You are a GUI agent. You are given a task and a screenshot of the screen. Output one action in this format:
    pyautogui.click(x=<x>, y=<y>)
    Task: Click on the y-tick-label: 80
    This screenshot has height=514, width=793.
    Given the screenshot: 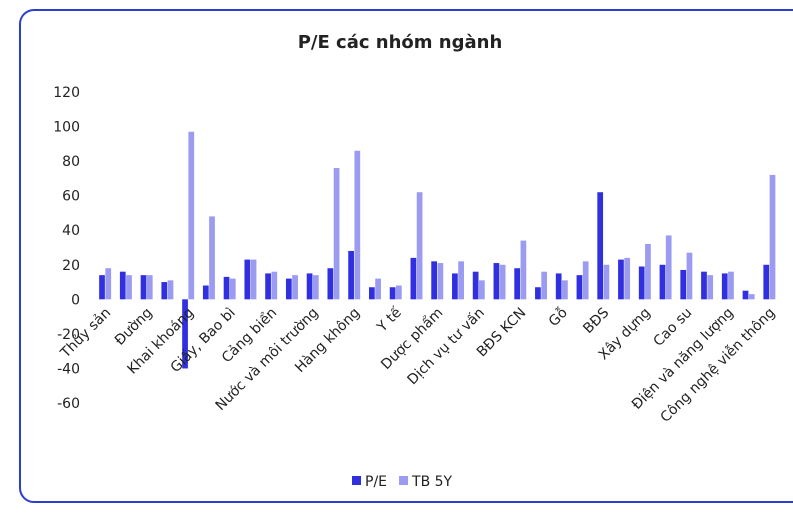 What is the action you would take?
    pyautogui.click(x=71, y=162)
    